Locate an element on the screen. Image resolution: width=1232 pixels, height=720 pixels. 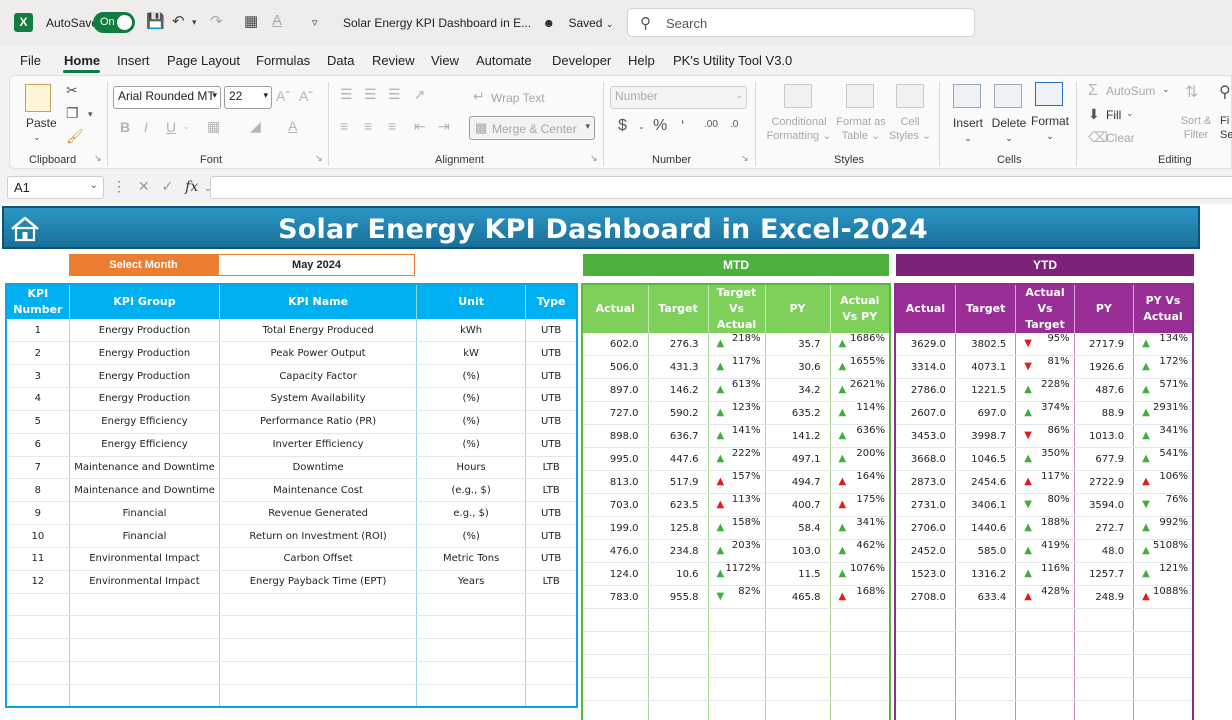
underline-icon: U is located at coordinates (171, 127).